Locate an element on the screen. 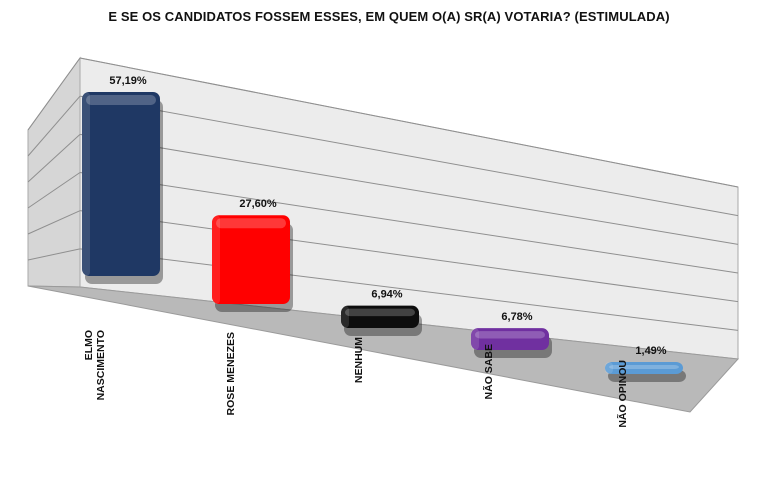  category-label-line: NÃO SABE is located at coordinates (488, 371).